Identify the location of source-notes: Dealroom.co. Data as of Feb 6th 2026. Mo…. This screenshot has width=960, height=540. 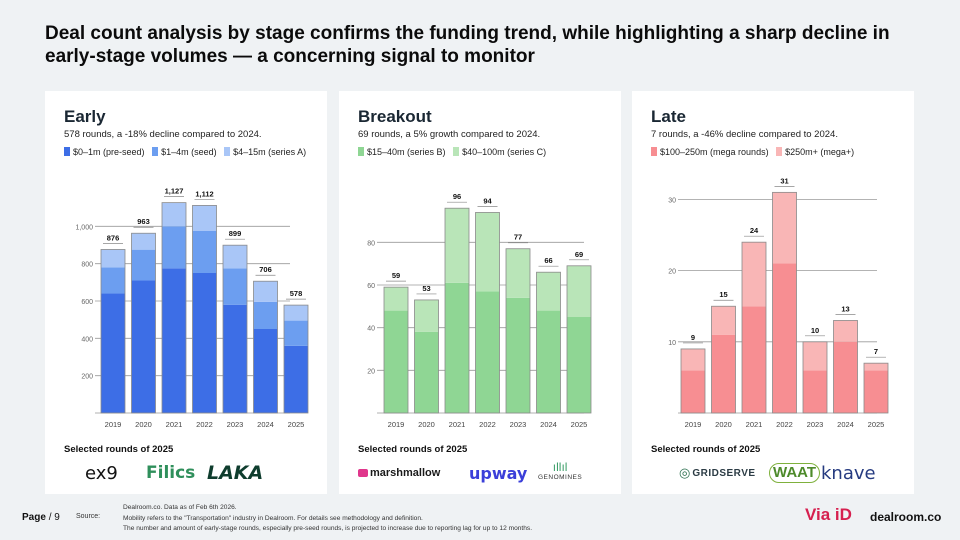
(383, 519).